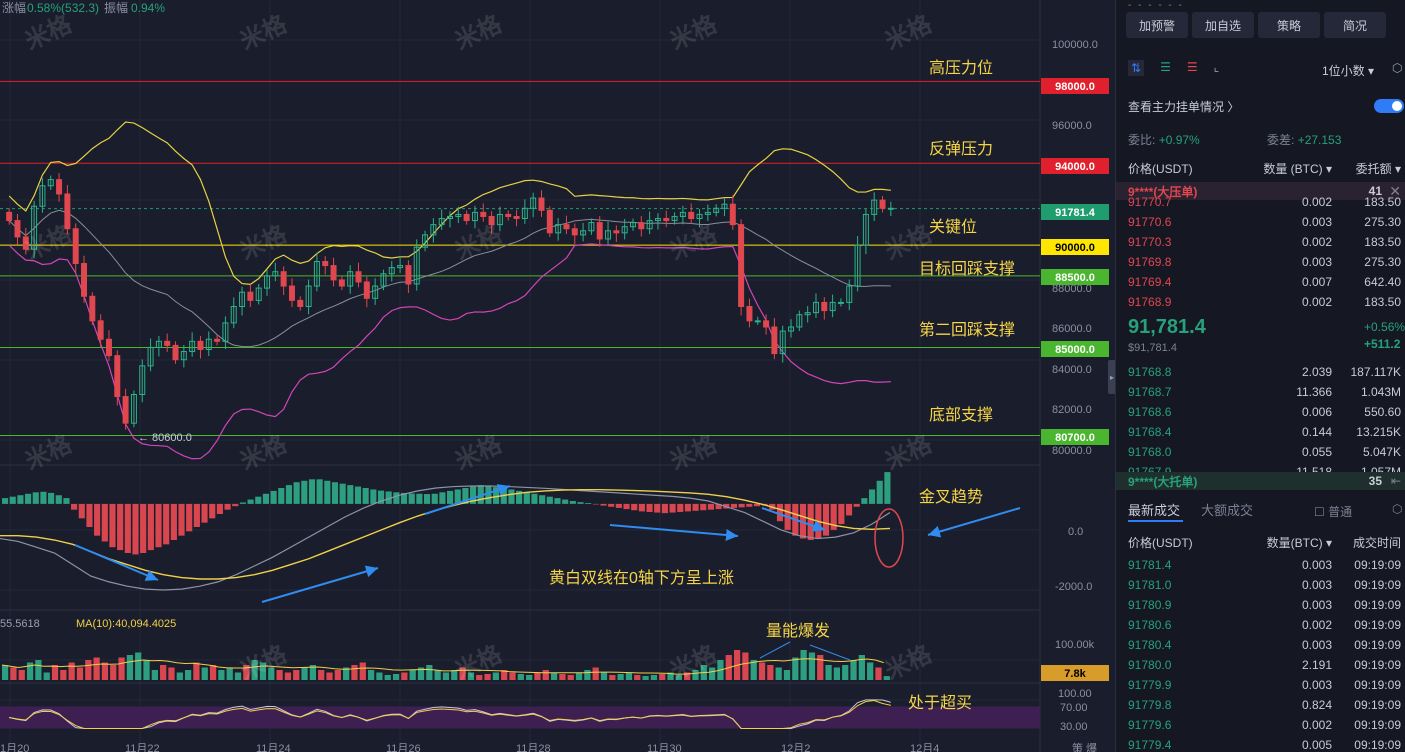  What do you see at coordinates (1355, 25) in the screenshot?
I see `overview-button: 简况` at bounding box center [1355, 25].